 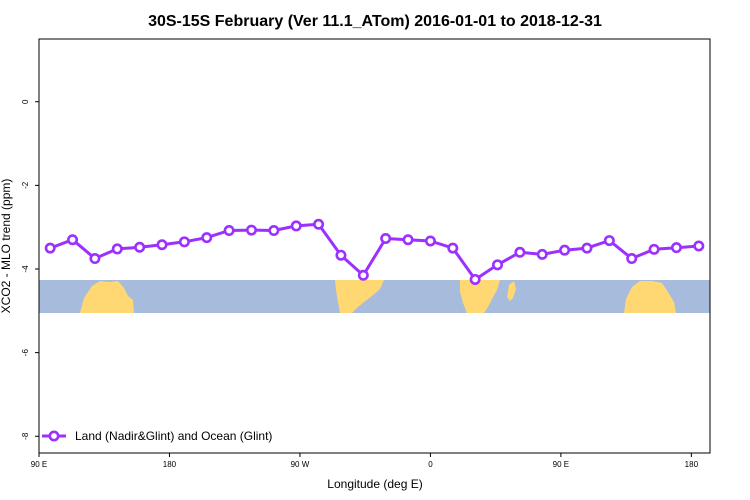 I want to click on madagascar-land, so click(x=511, y=291).